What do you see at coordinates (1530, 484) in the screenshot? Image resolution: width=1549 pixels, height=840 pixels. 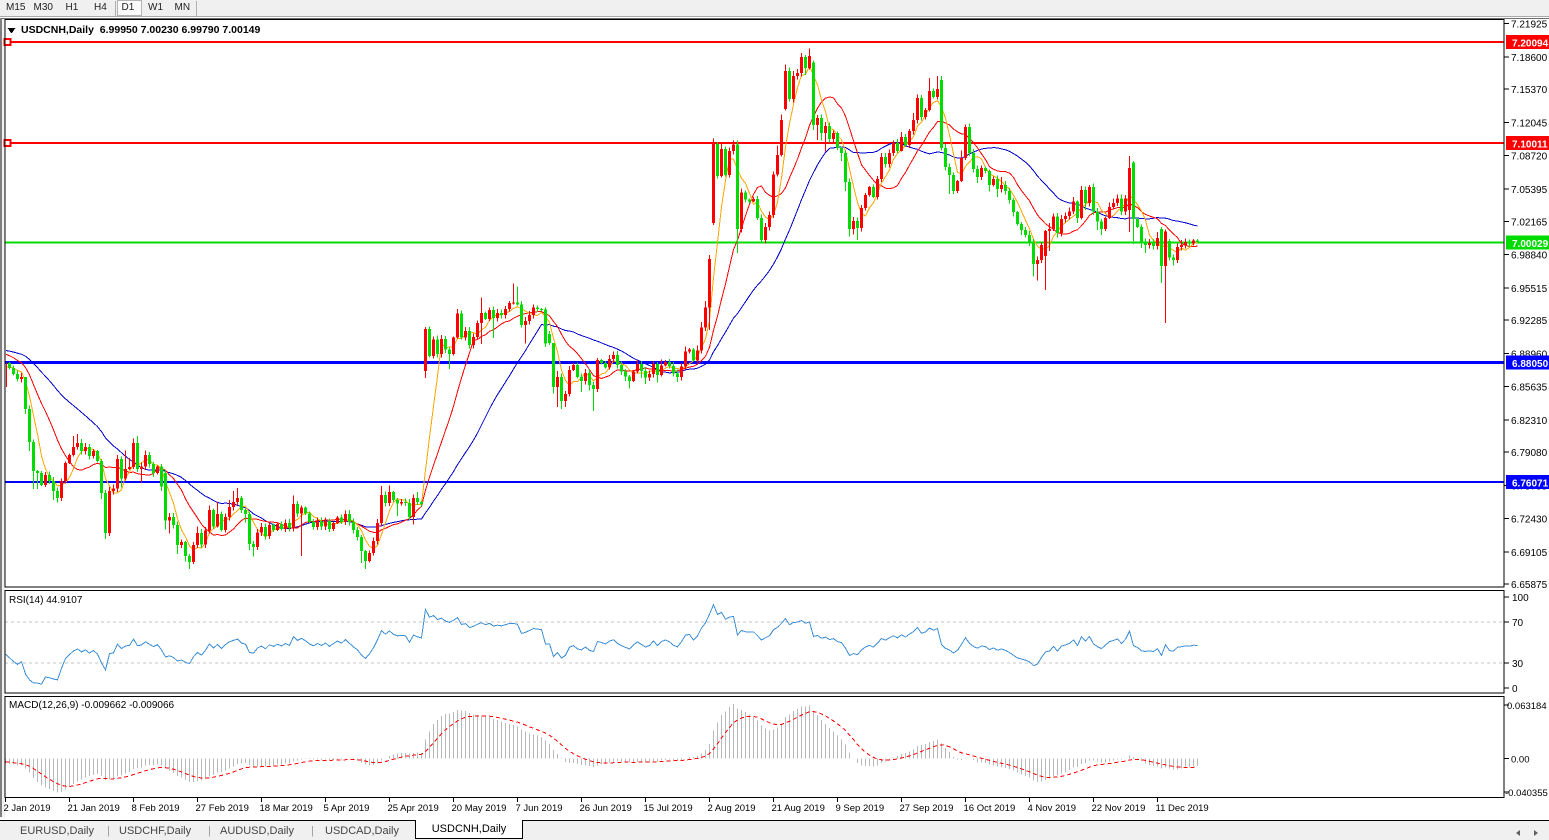 I see `svg-text: 6.76071` at bounding box center [1530, 484].